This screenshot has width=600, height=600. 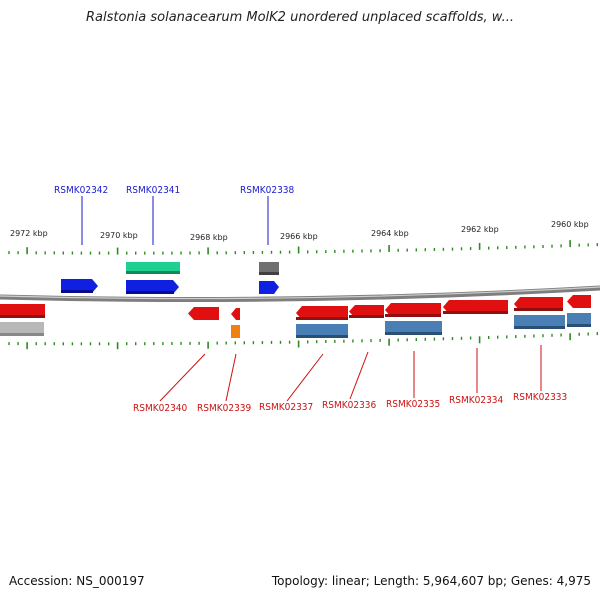 I want to click on gene-label: RSMK02340, so click(x=160, y=408).